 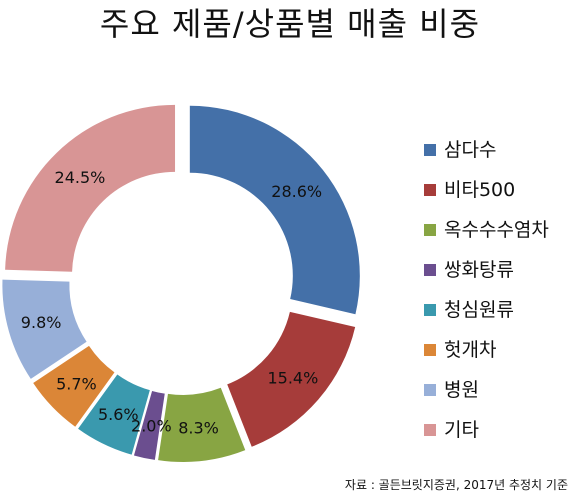 I want to click on source-note: 자료 : 골든브릿지증권, 2017년 추정치 기준, so click(x=456, y=485).